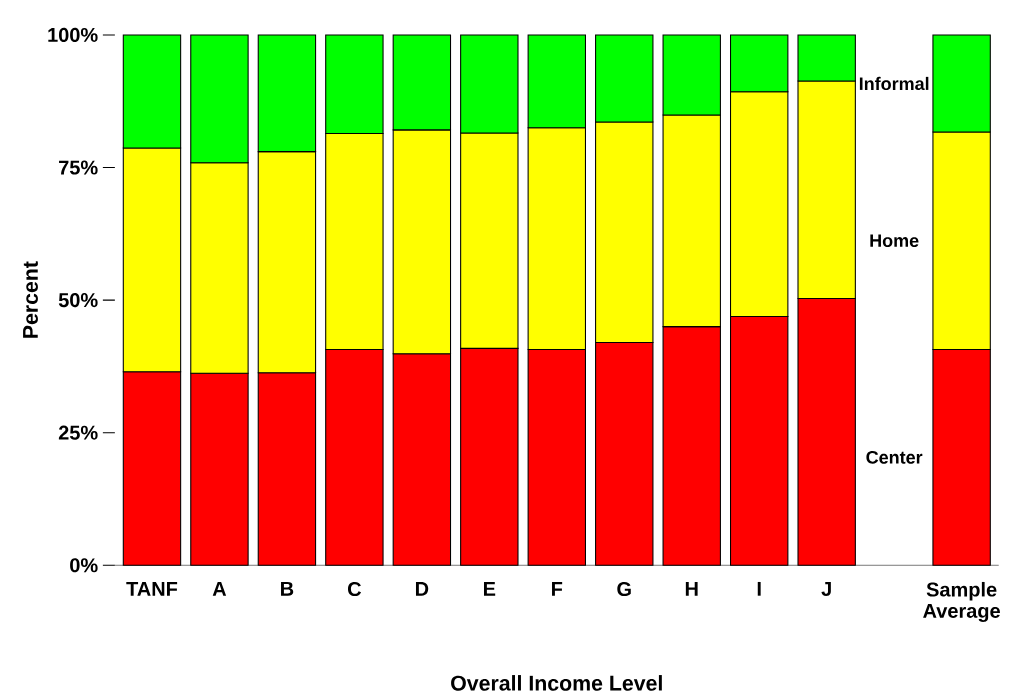 Image resolution: width=1011 pixels, height=695 pixels. What do you see at coordinates (78, 432) in the screenshot?
I see `y-tick-label: 25%` at bounding box center [78, 432].